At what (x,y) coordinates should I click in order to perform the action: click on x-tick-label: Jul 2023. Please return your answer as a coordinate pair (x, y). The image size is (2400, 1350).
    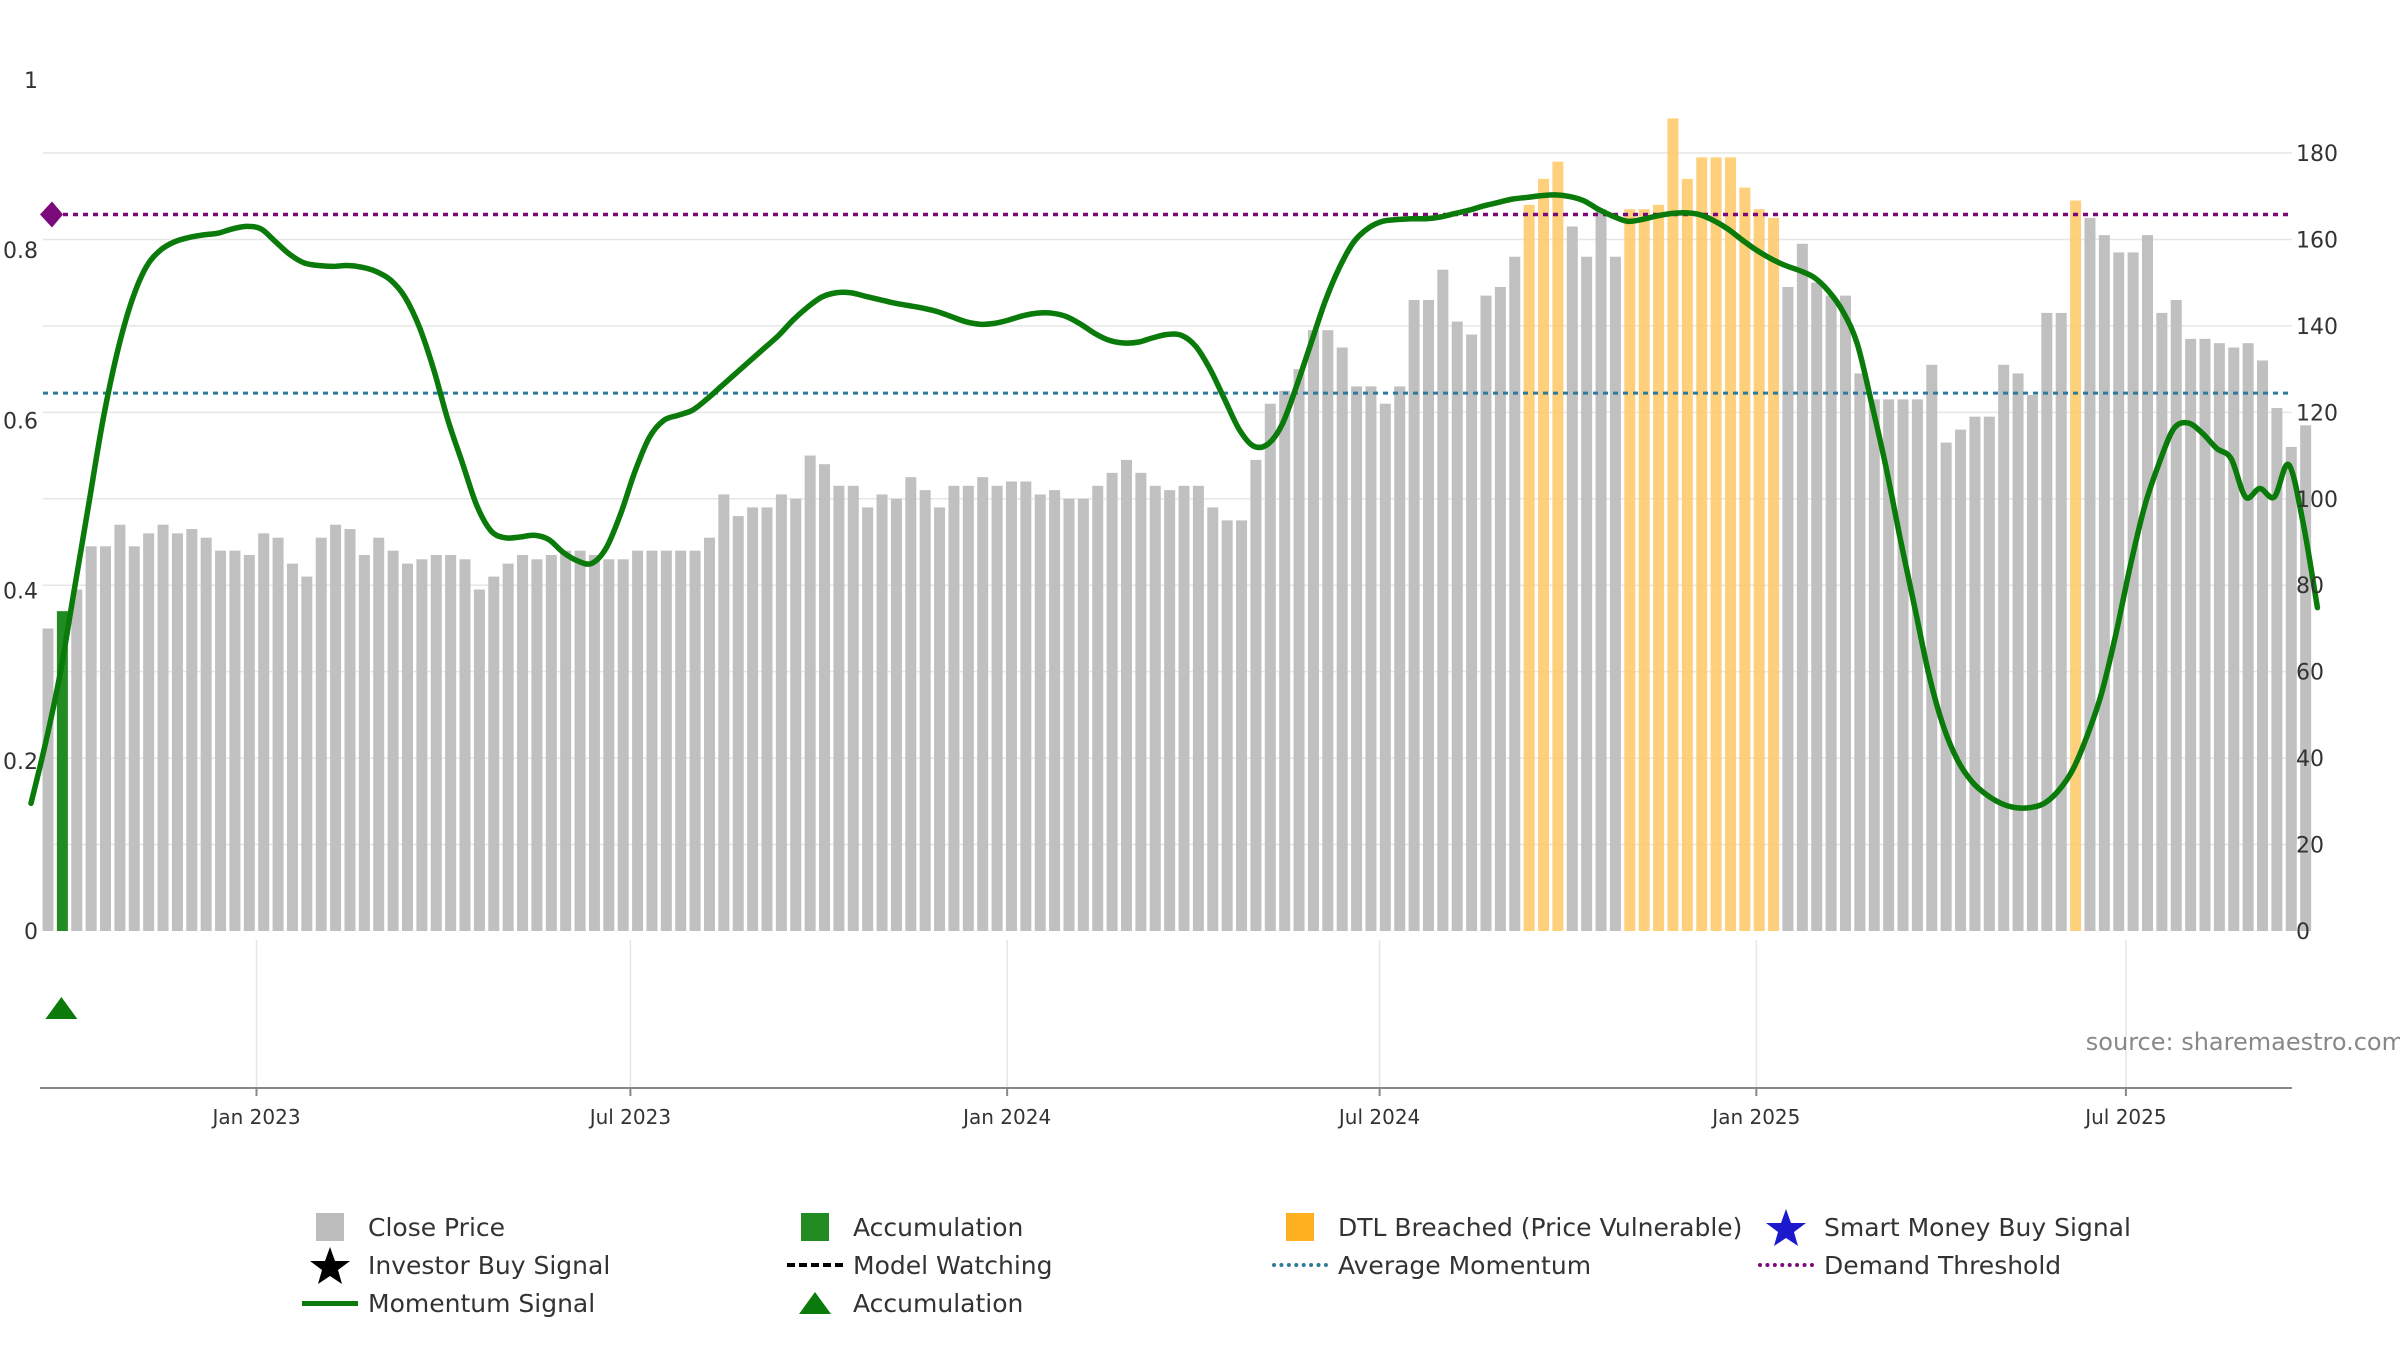
    Looking at the image, I should click on (629, 1117).